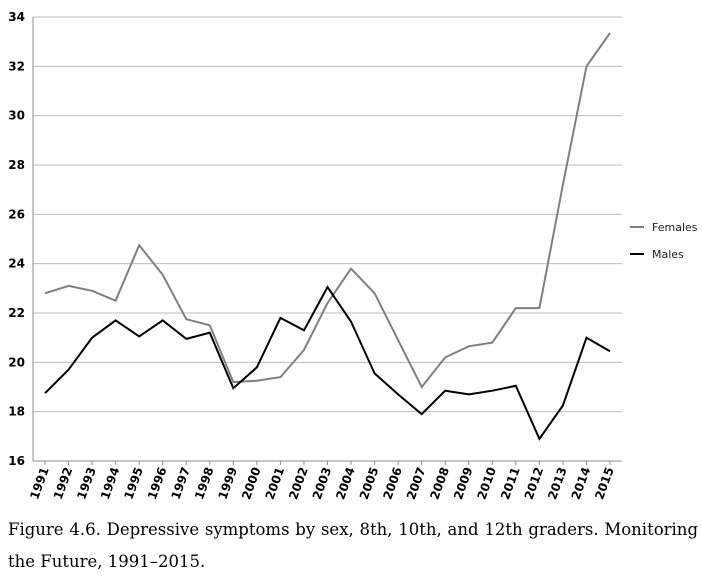  What do you see at coordinates (110, 483) in the screenshot?
I see `x-tick-label: 1994` at bounding box center [110, 483].